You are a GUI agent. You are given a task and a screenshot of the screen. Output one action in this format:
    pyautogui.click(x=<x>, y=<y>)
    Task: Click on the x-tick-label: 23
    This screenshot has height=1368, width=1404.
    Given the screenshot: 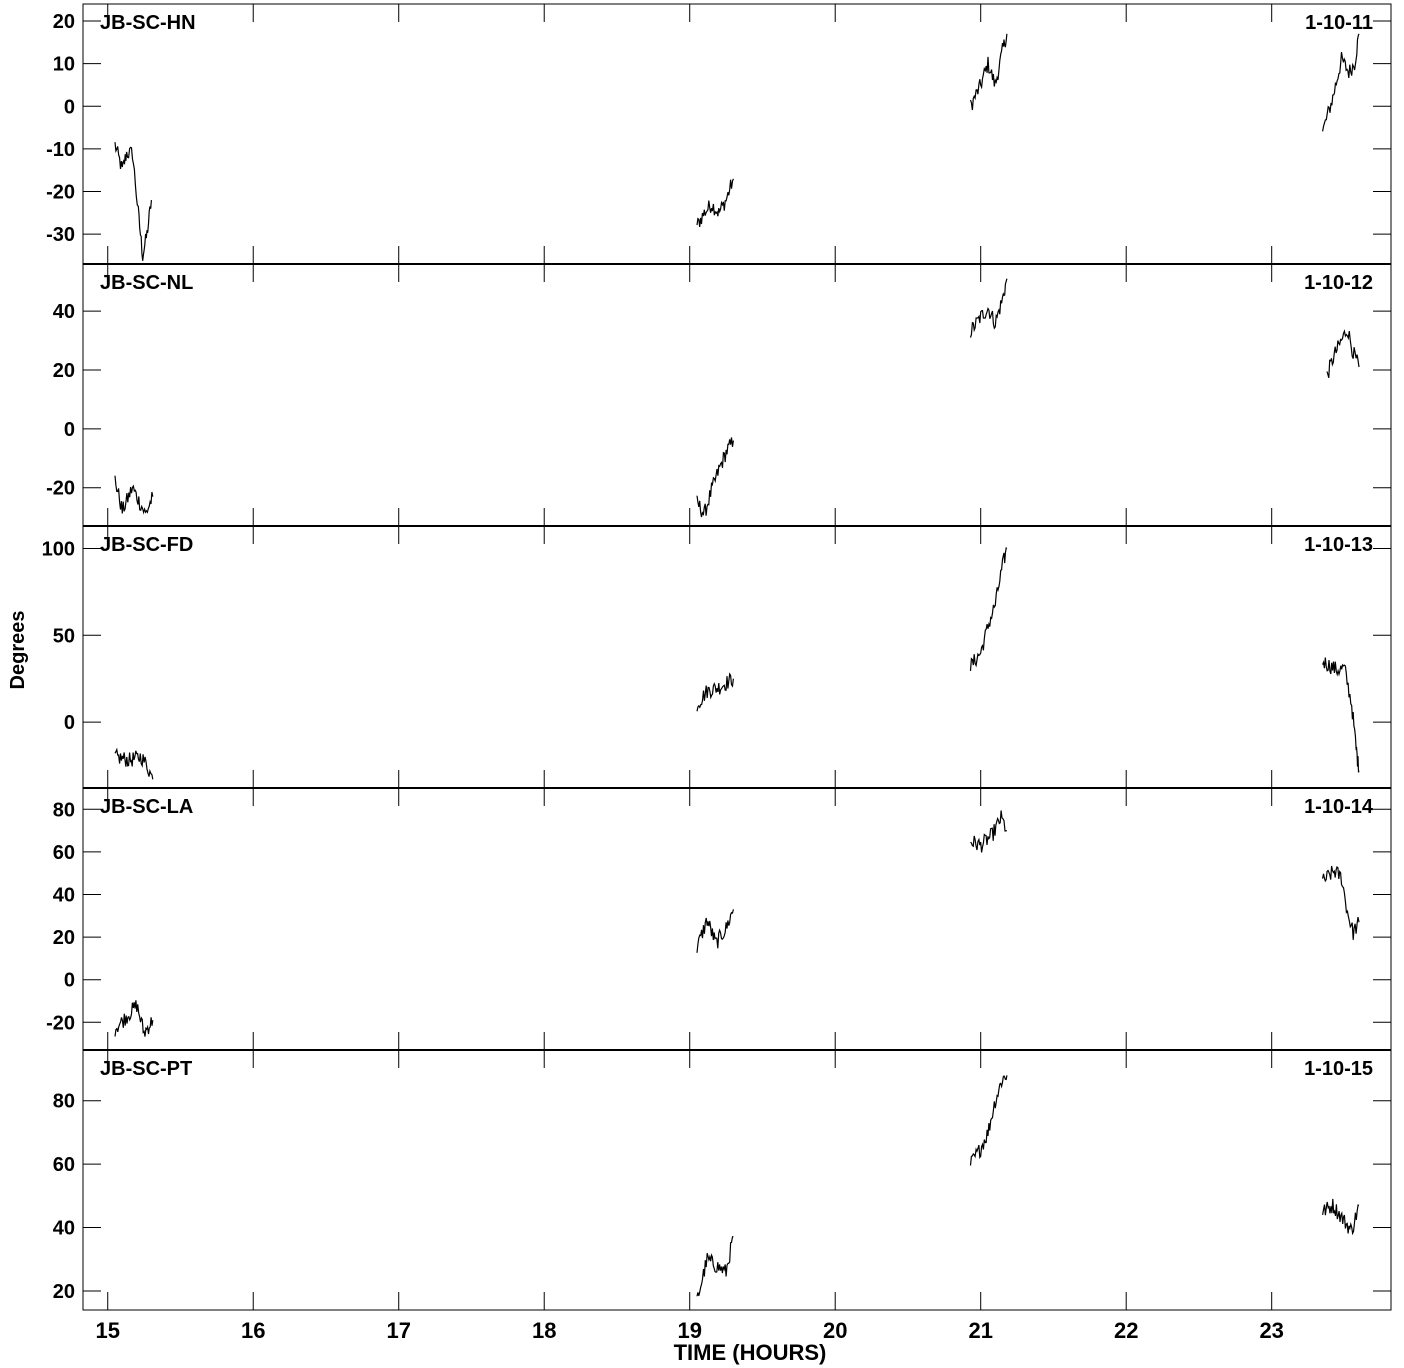 What is the action you would take?
    pyautogui.click(x=1271, y=1330)
    